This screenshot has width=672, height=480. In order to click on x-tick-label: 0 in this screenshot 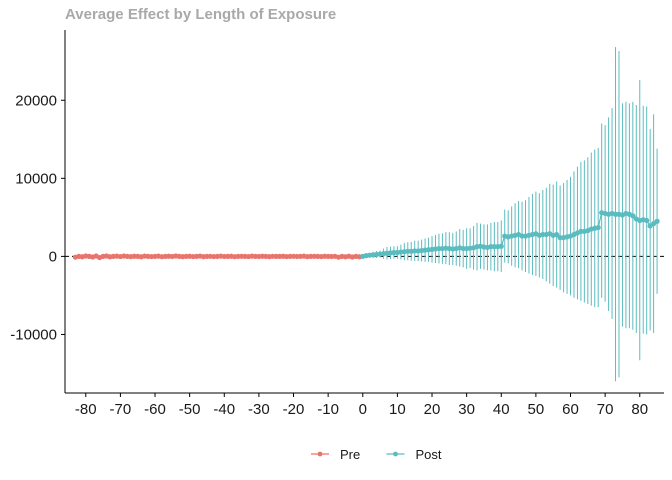, I will do `click(363, 409)`.